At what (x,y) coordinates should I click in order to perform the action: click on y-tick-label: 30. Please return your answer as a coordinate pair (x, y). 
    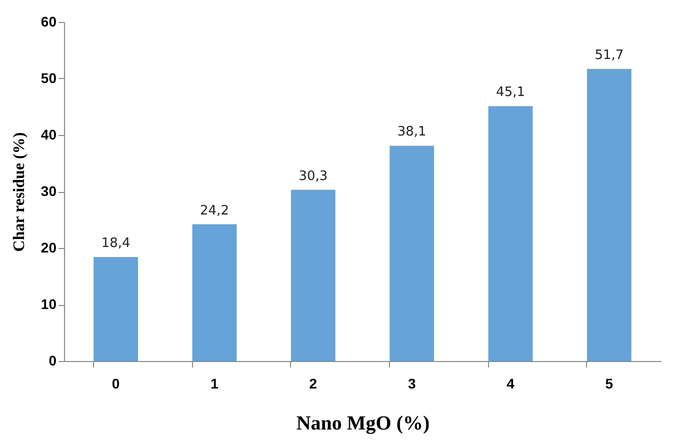
    Looking at the image, I should click on (48, 191).